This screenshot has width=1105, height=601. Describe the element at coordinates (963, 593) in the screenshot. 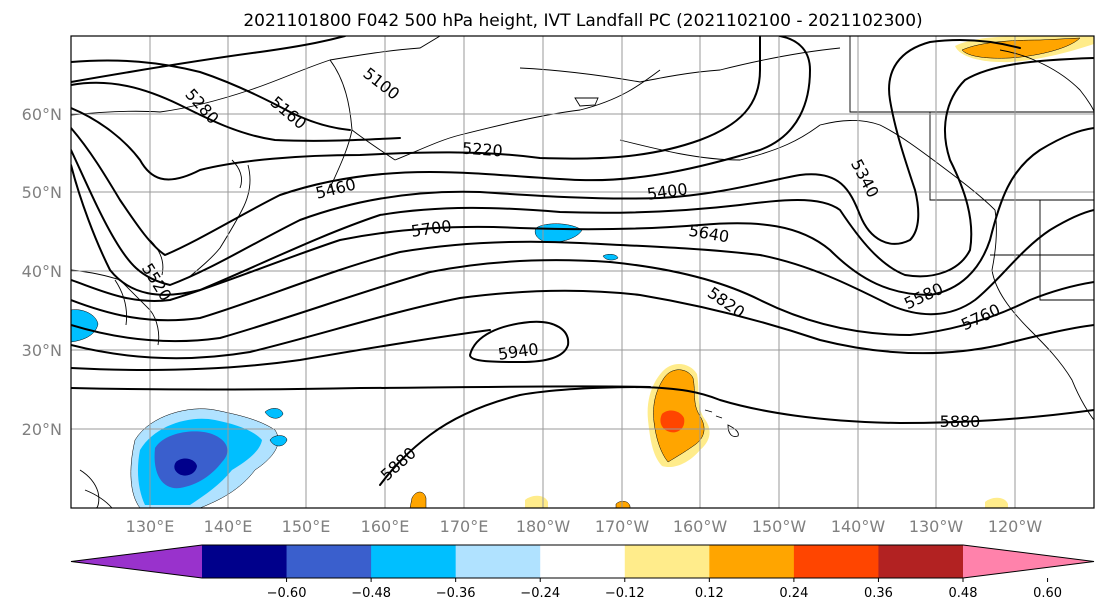

I see `colorbar-tick-label: 0.48` at that location.